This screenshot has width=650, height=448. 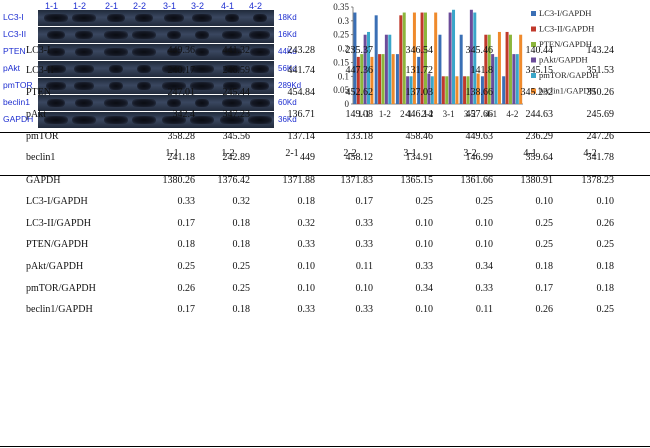 What do you see at coordinates (563, 60) in the screenshot?
I see `legend-label: pAkt/GAPDH` at bounding box center [563, 60].